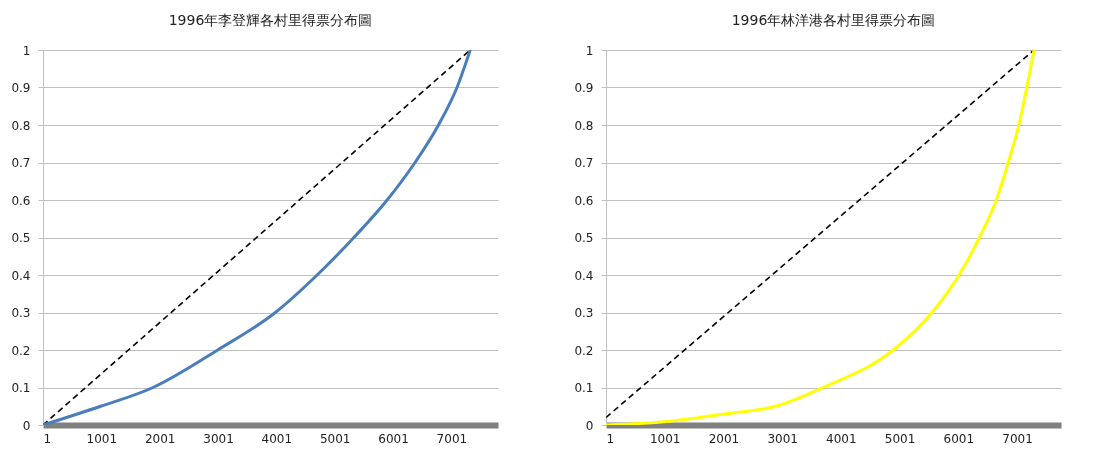  I want to click on chart-title: 1996年李登輝各村里得票分布圖, so click(270, 20).